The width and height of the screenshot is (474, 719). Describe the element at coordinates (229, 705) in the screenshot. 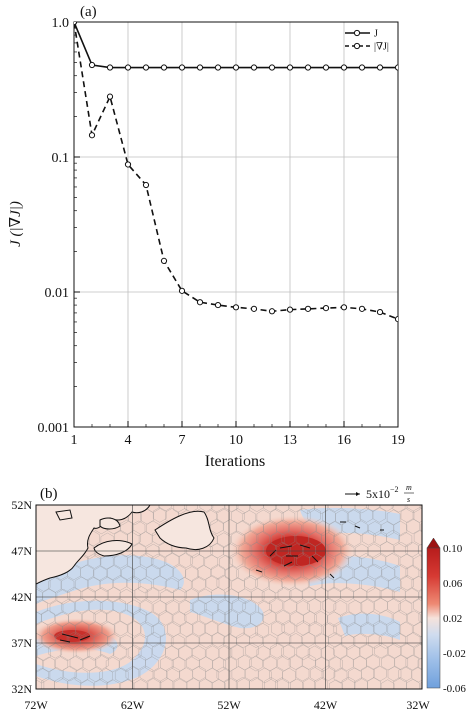

I see `lon-tick: 52W` at that location.